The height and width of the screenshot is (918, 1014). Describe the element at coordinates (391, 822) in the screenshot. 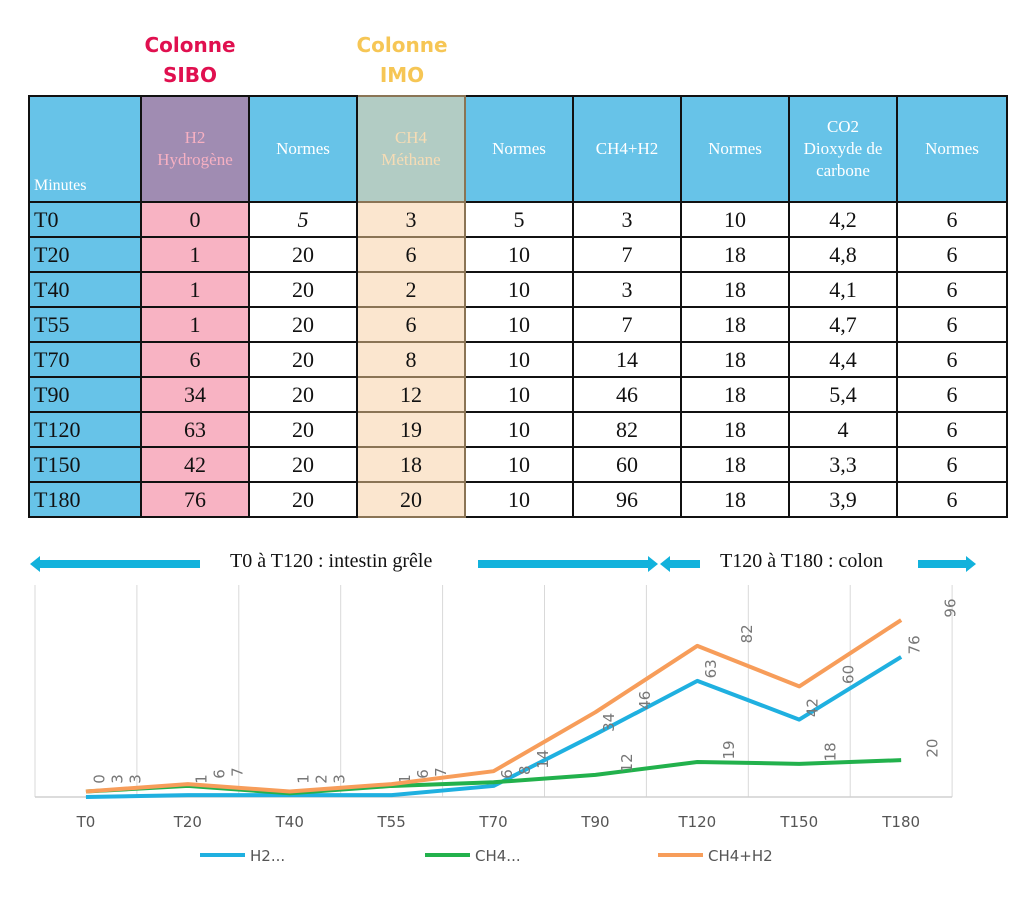

I see `x-tick-label: T55` at that location.